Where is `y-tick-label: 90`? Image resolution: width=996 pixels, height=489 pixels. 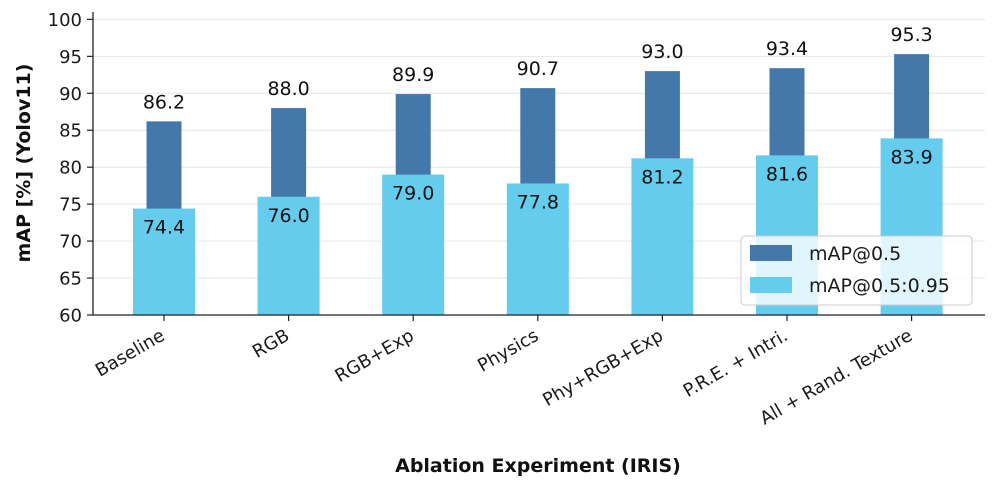 y-tick-label: 90 is located at coordinates (70, 94).